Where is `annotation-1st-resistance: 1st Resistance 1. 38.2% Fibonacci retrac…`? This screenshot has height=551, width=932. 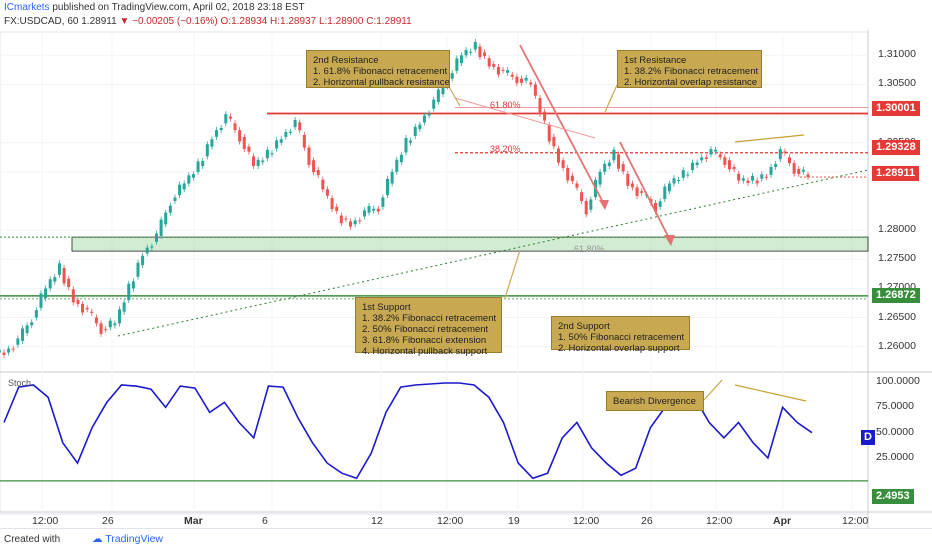 annotation-1st-resistance: 1st Resistance 1. 38.2% Fibonacci retrac… is located at coordinates (689, 69).